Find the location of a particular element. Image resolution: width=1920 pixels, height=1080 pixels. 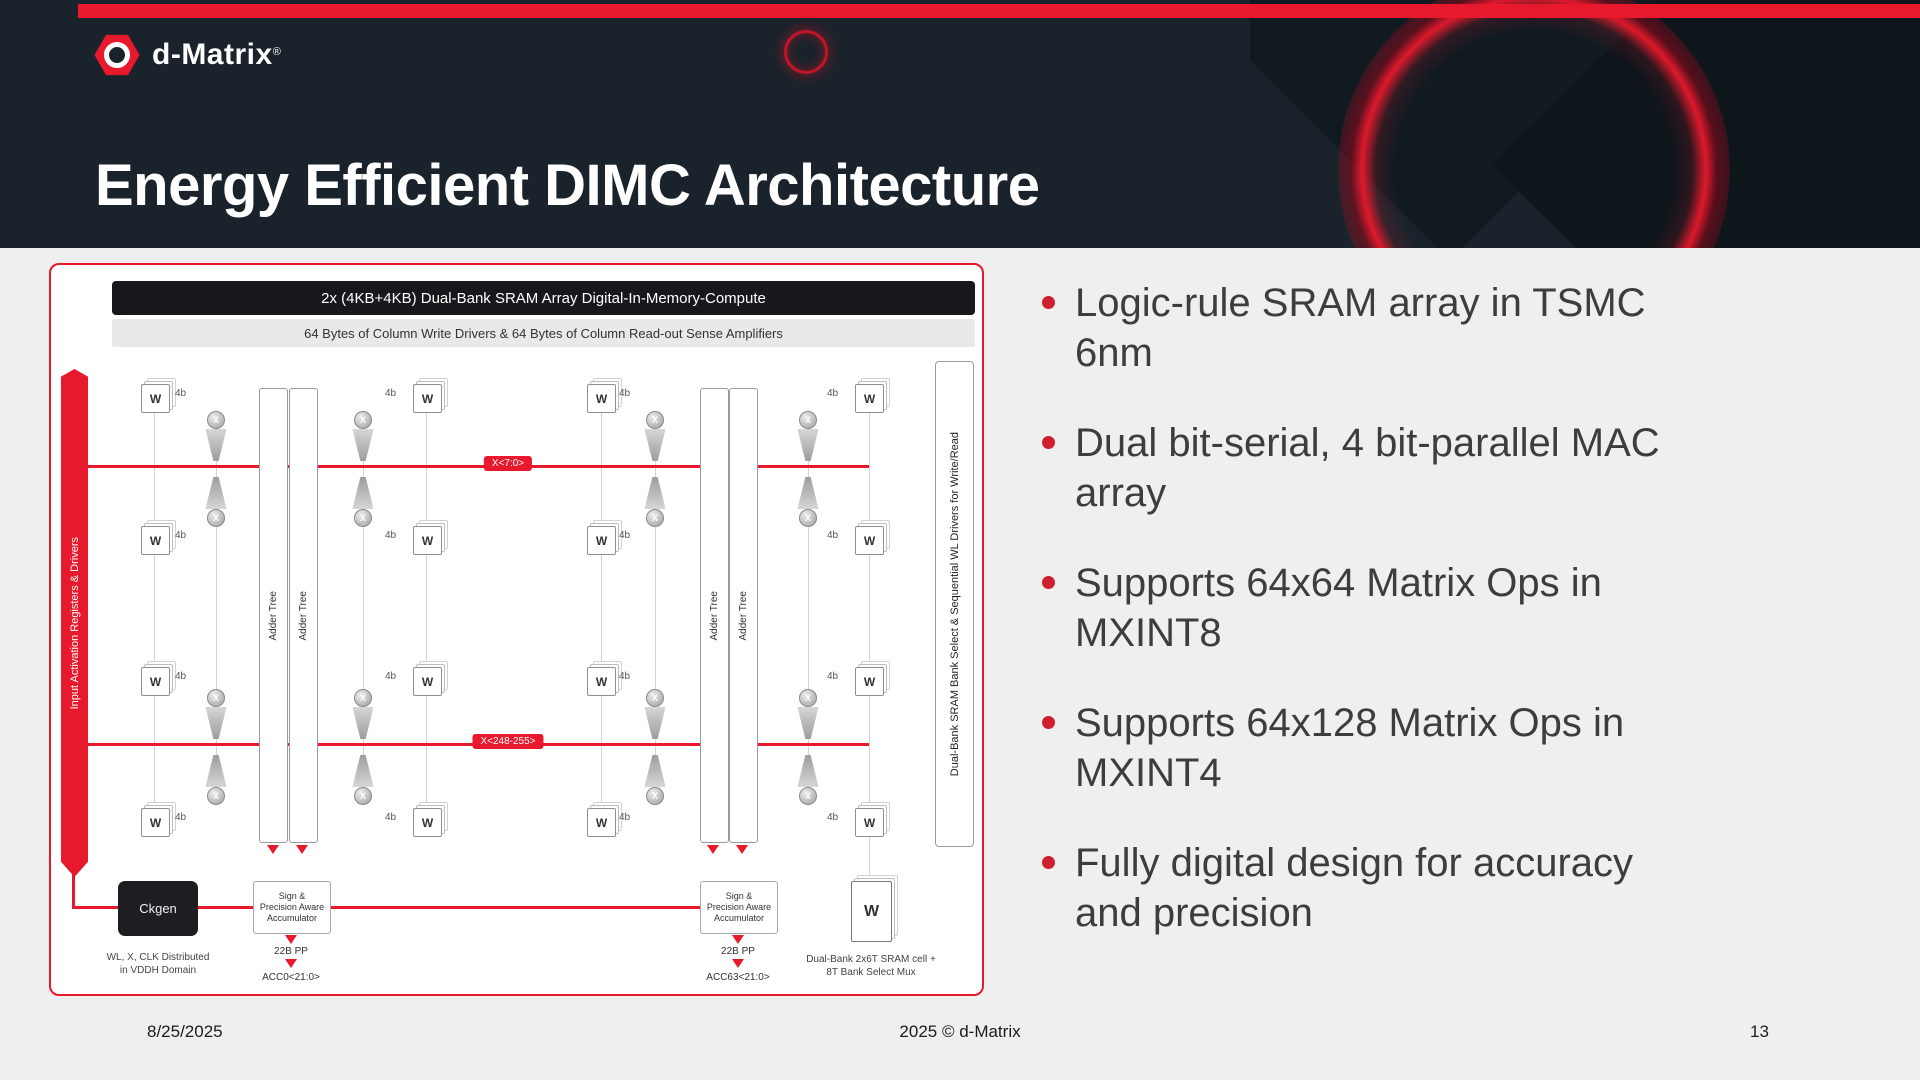

logo-ring-icon is located at coordinates (117, 55).